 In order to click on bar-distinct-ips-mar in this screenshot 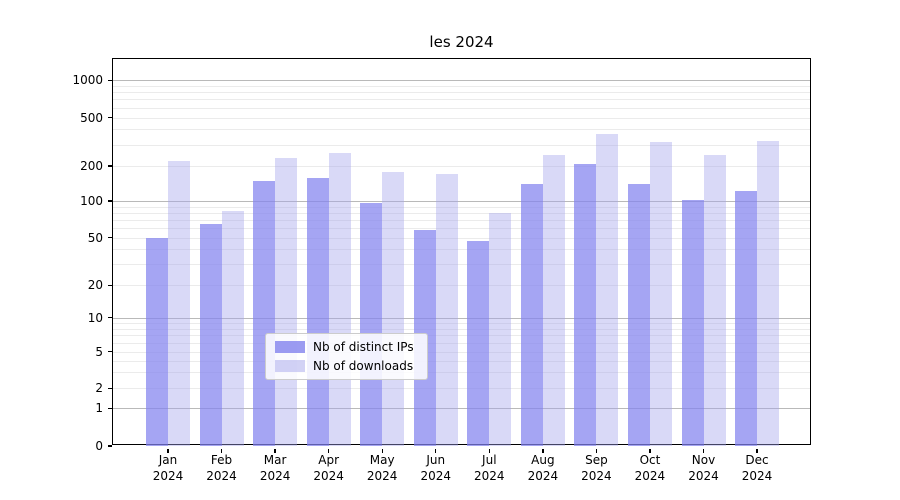, I will do `click(264, 313)`.